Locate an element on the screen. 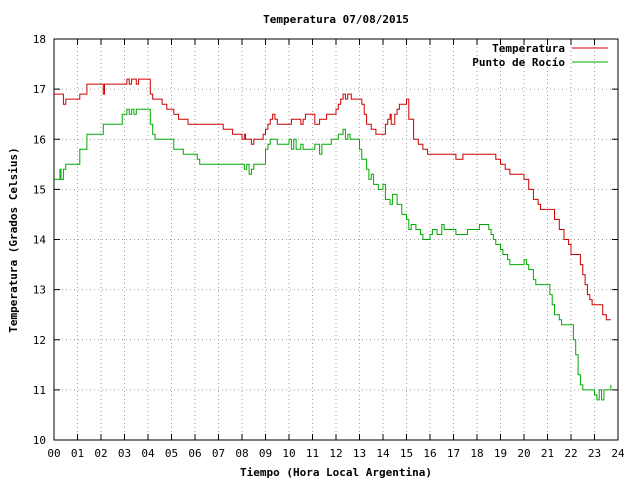  x-tick-label: 09 is located at coordinates (265, 453).